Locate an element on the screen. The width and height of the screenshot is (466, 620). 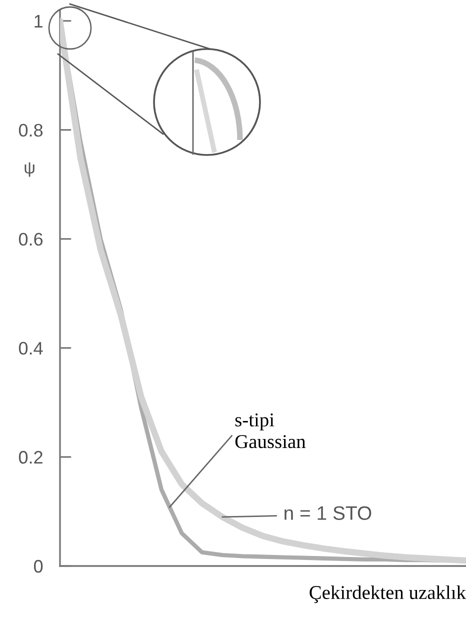
y-tick-label: 0 is located at coordinates (38, 566).